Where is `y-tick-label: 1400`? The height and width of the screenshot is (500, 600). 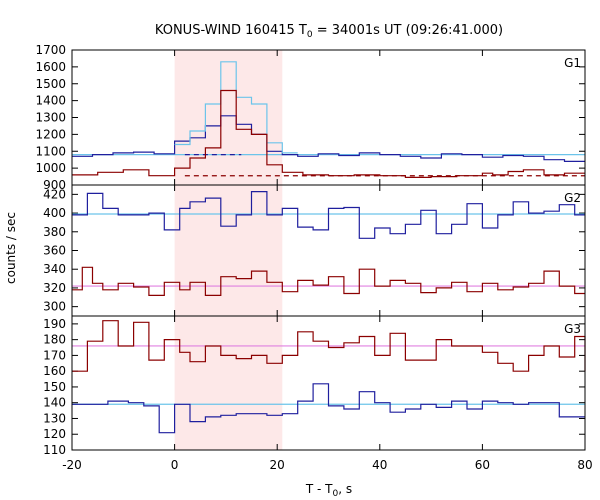 y-tick-label: 1400 is located at coordinates (50, 101).